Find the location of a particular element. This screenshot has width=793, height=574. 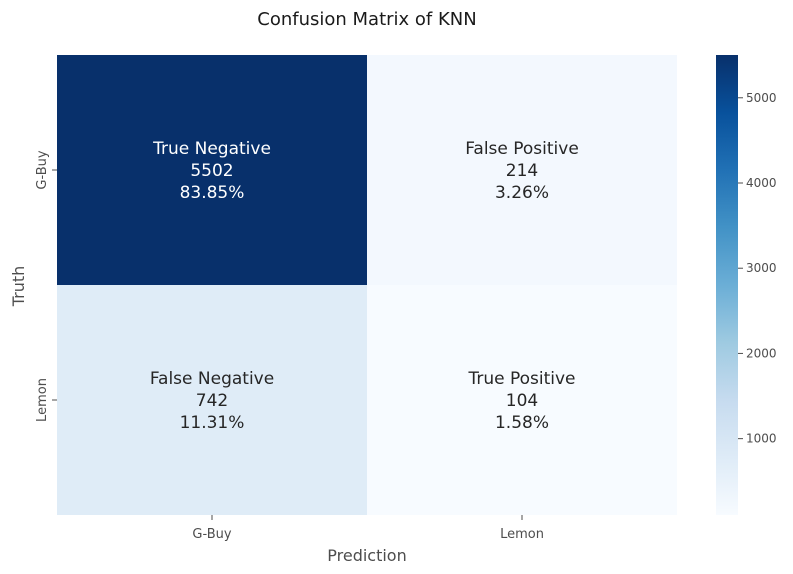

colorbar-tick-label: 3000 is located at coordinates (761, 268).